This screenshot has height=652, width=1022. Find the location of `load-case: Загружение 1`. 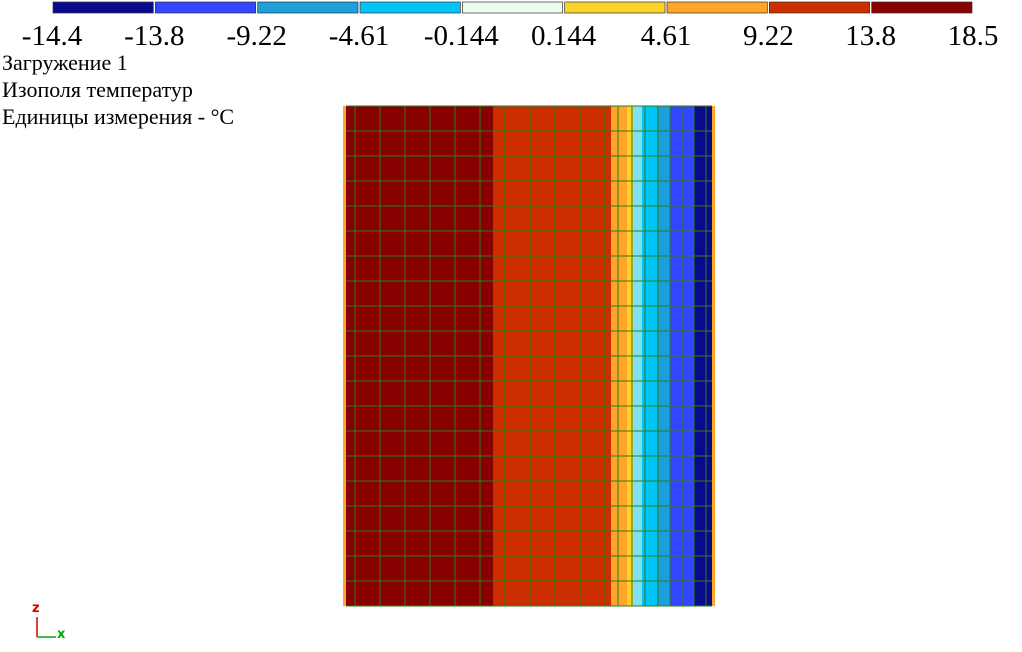

load-case: Загружение 1 is located at coordinates (65, 62).